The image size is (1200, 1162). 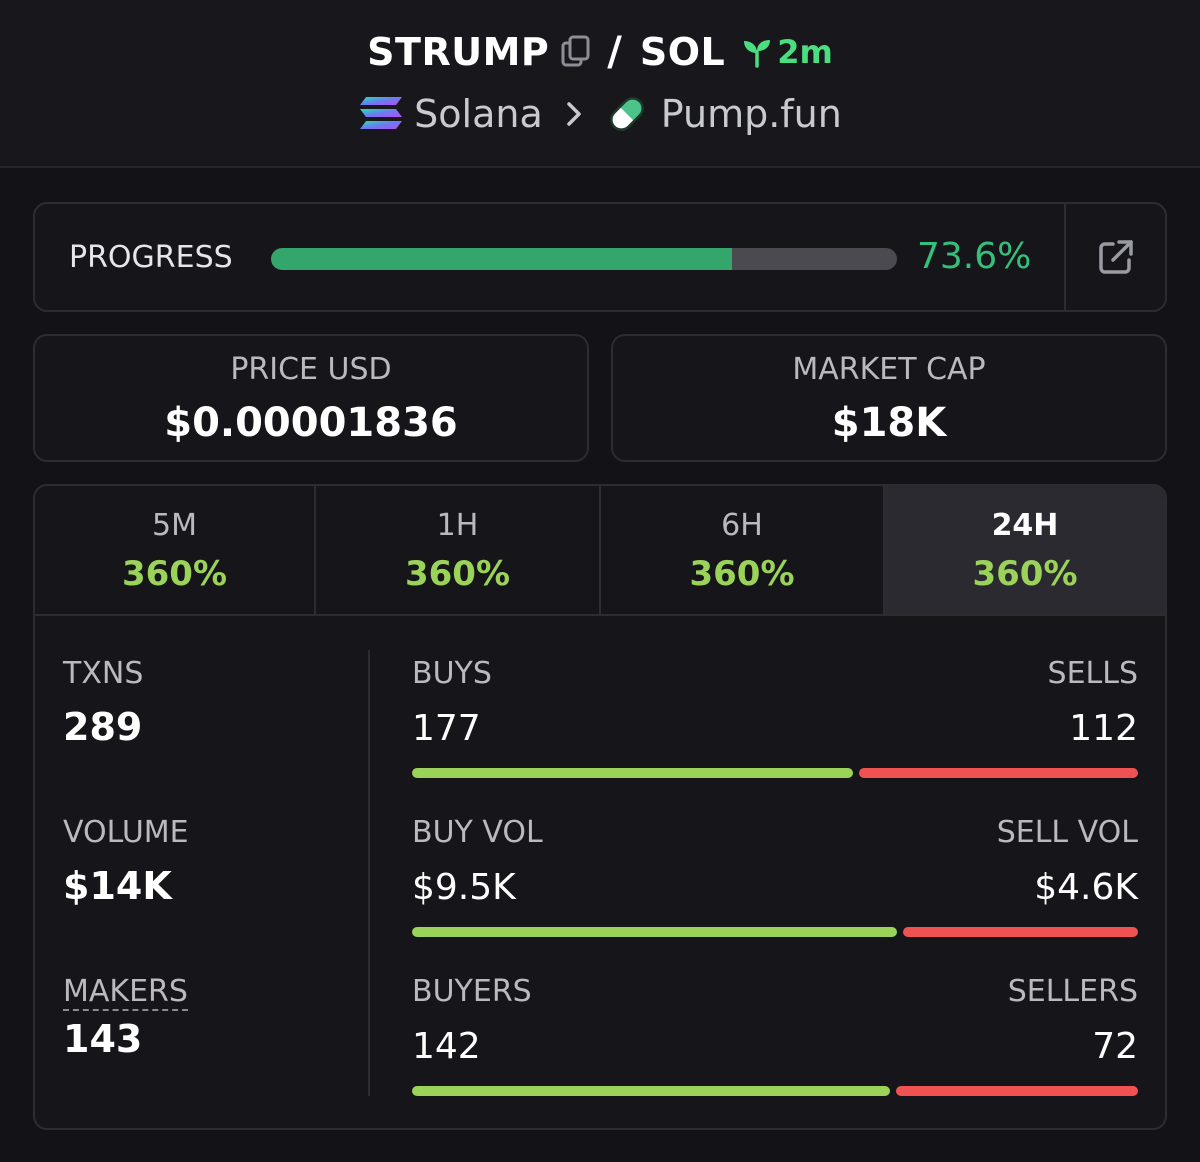 I want to click on timeframe-tabs: 5M 360% 1H 360% 6H 360% 24H 360%, so click(x=600, y=551).